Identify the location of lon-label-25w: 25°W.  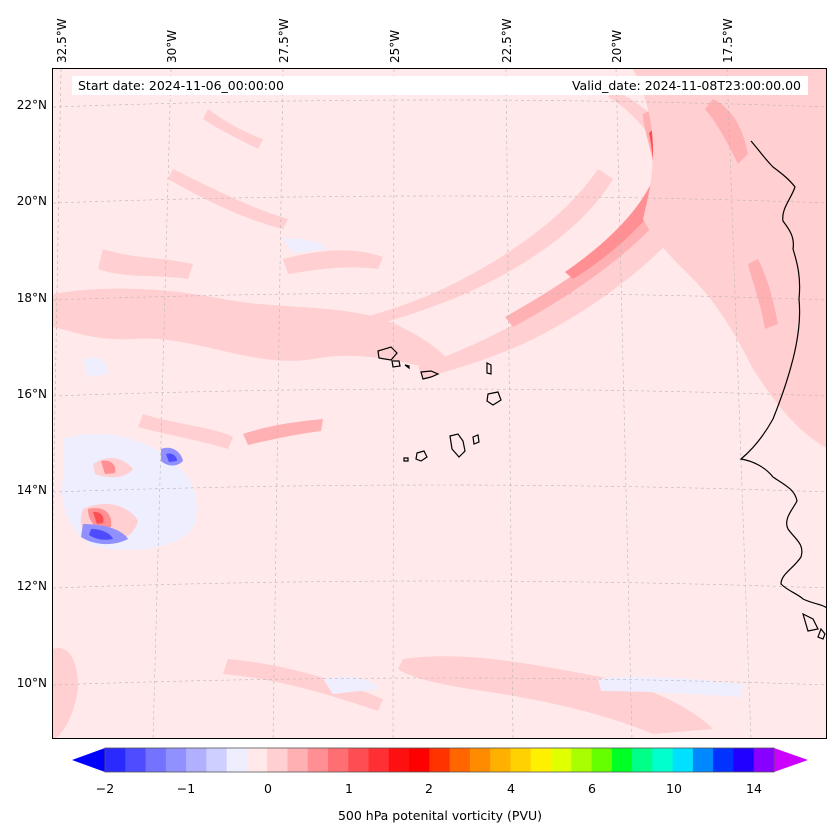
(395, 46).